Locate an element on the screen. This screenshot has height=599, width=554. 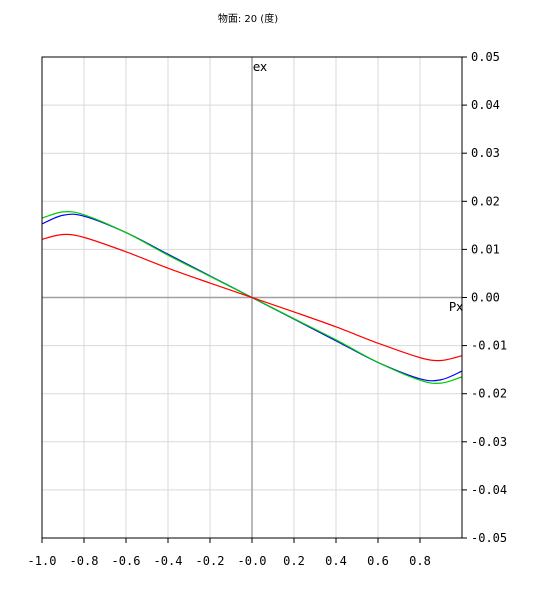
x-tick-label-0: -1.0 is located at coordinates (42, 561).